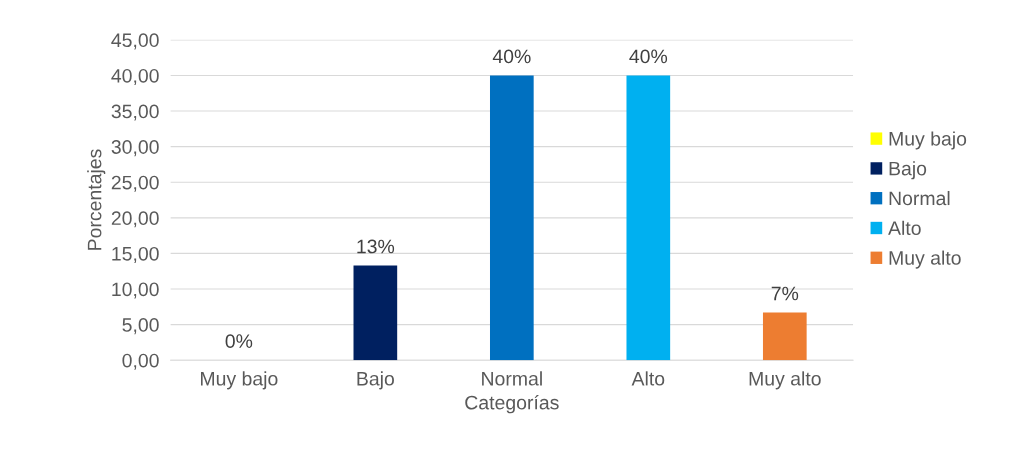 This screenshot has height=469, width=1034. Describe the element at coordinates (928, 140) in the screenshot. I see `legend-label: Muy bajo` at that location.